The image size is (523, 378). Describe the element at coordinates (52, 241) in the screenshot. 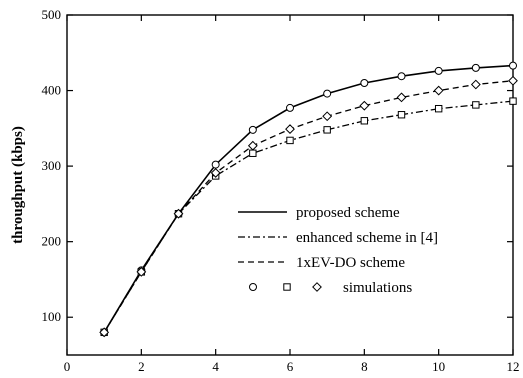

I see `y-tick-label: 200` at that location.